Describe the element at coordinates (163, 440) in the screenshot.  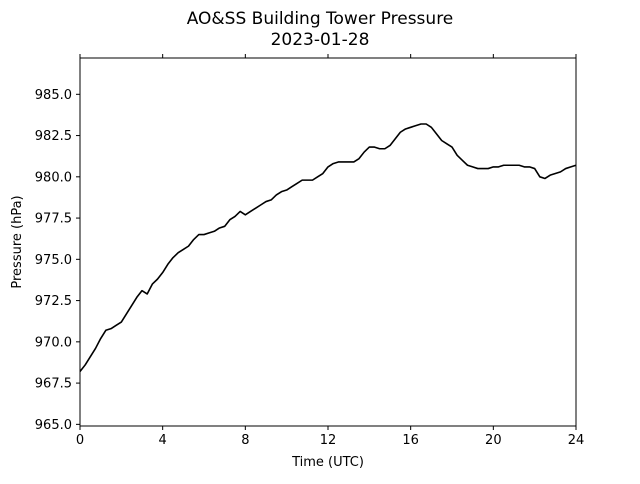
I see `x-tick-label-1: 4` at that location.